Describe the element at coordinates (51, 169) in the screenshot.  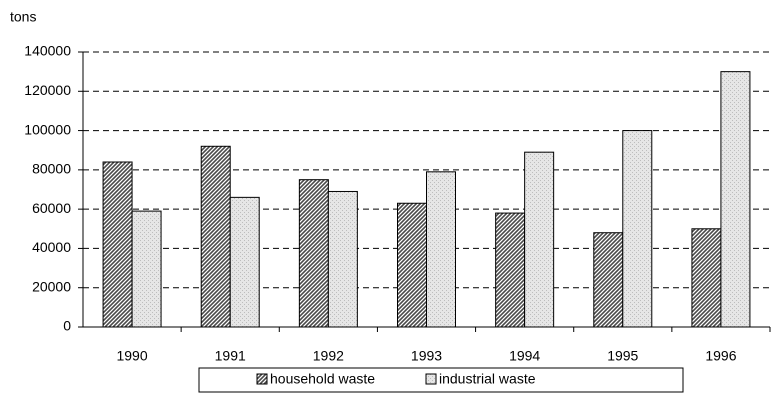
I see `y-tick-label: 80000` at that location.